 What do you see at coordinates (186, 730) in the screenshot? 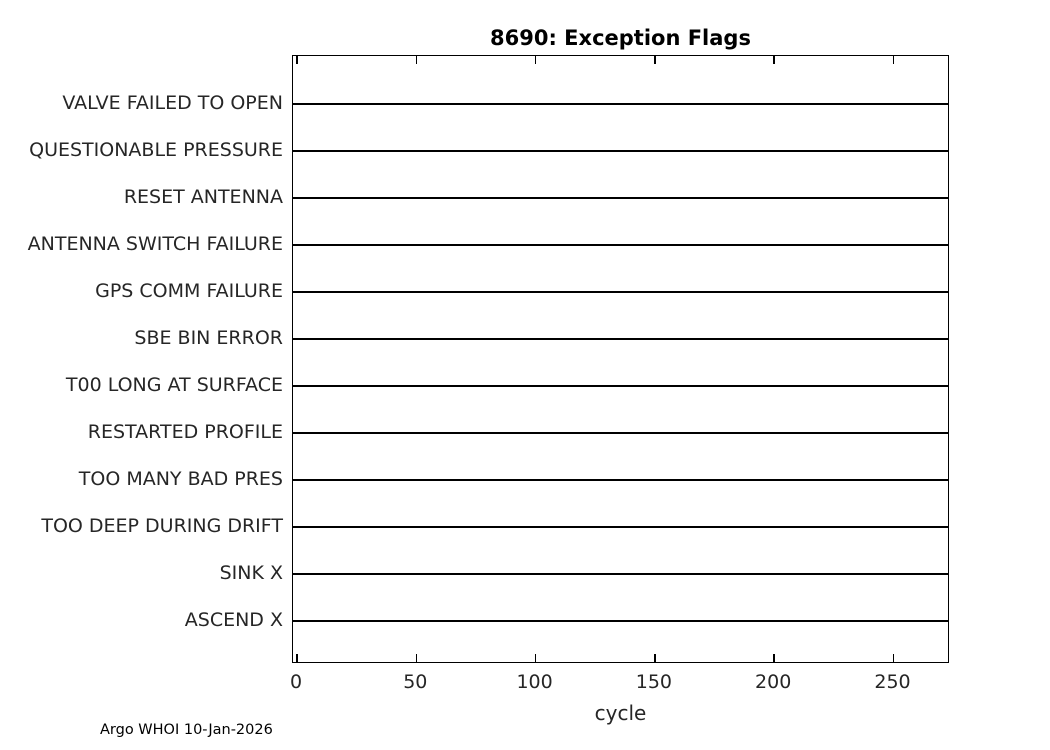
I see `footer-annotation: Argo WHOI 10-Jan-2026` at bounding box center [186, 730].